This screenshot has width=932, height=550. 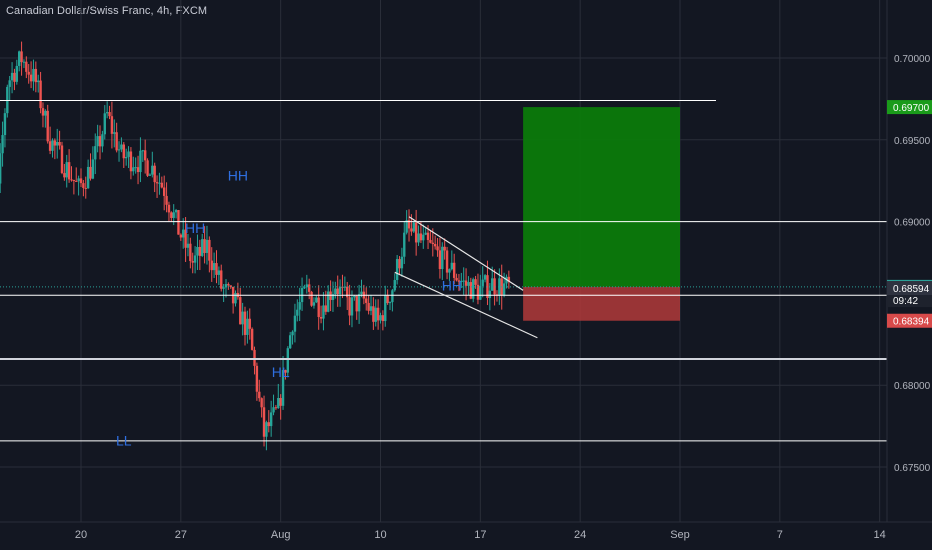 What do you see at coordinates (124, 441) in the screenshot?
I see `annotation-label: LL` at bounding box center [124, 441].